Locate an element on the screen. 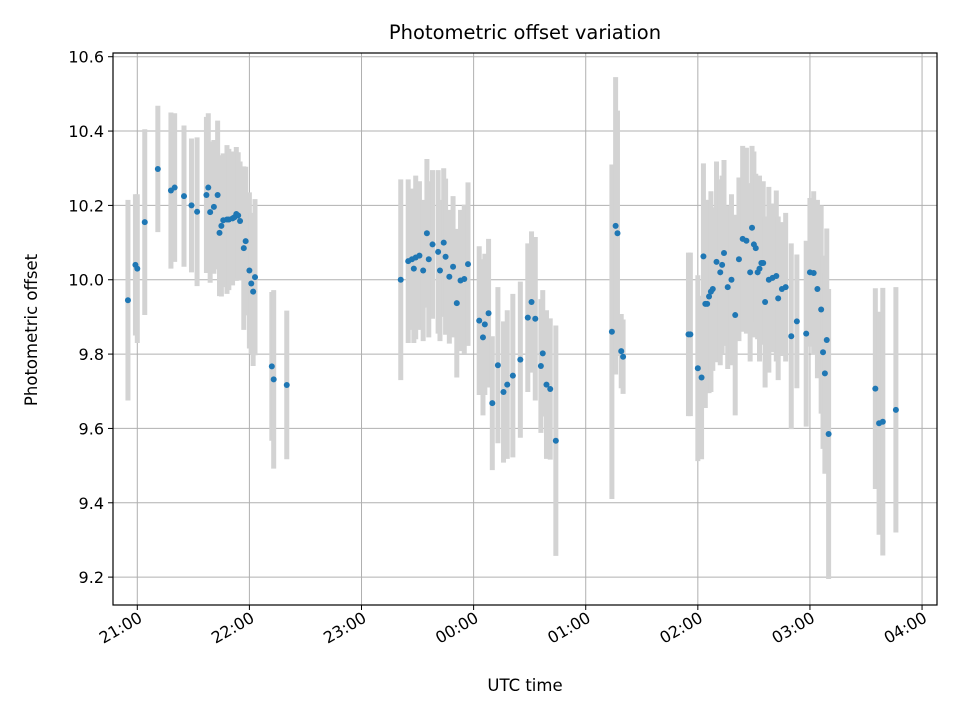 Image resolution: width=960 pixels, height=720 pixels. y-axis-title: Photometric offset is located at coordinates (31, 329).